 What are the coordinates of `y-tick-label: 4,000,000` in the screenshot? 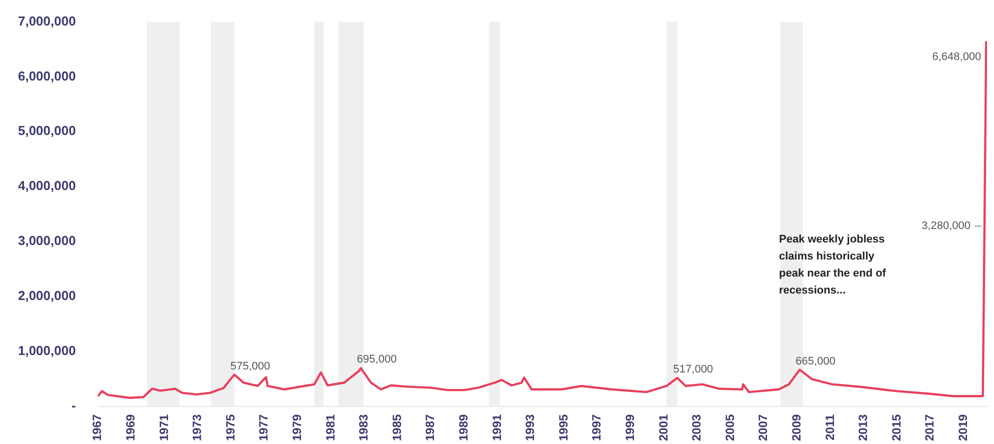 It's located at (47, 186).